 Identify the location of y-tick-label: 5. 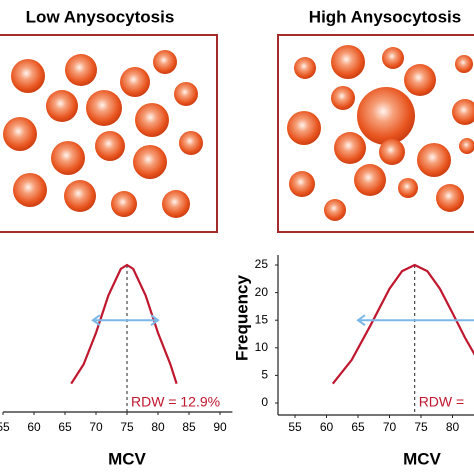
(264, 375).